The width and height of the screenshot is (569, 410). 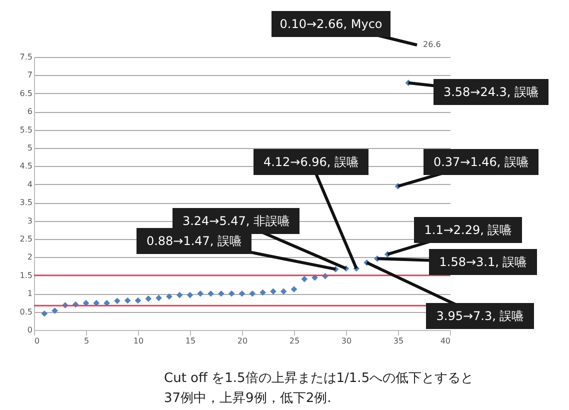 What do you see at coordinates (37, 341) in the screenshot?
I see `x-tick-label: 0` at bounding box center [37, 341].